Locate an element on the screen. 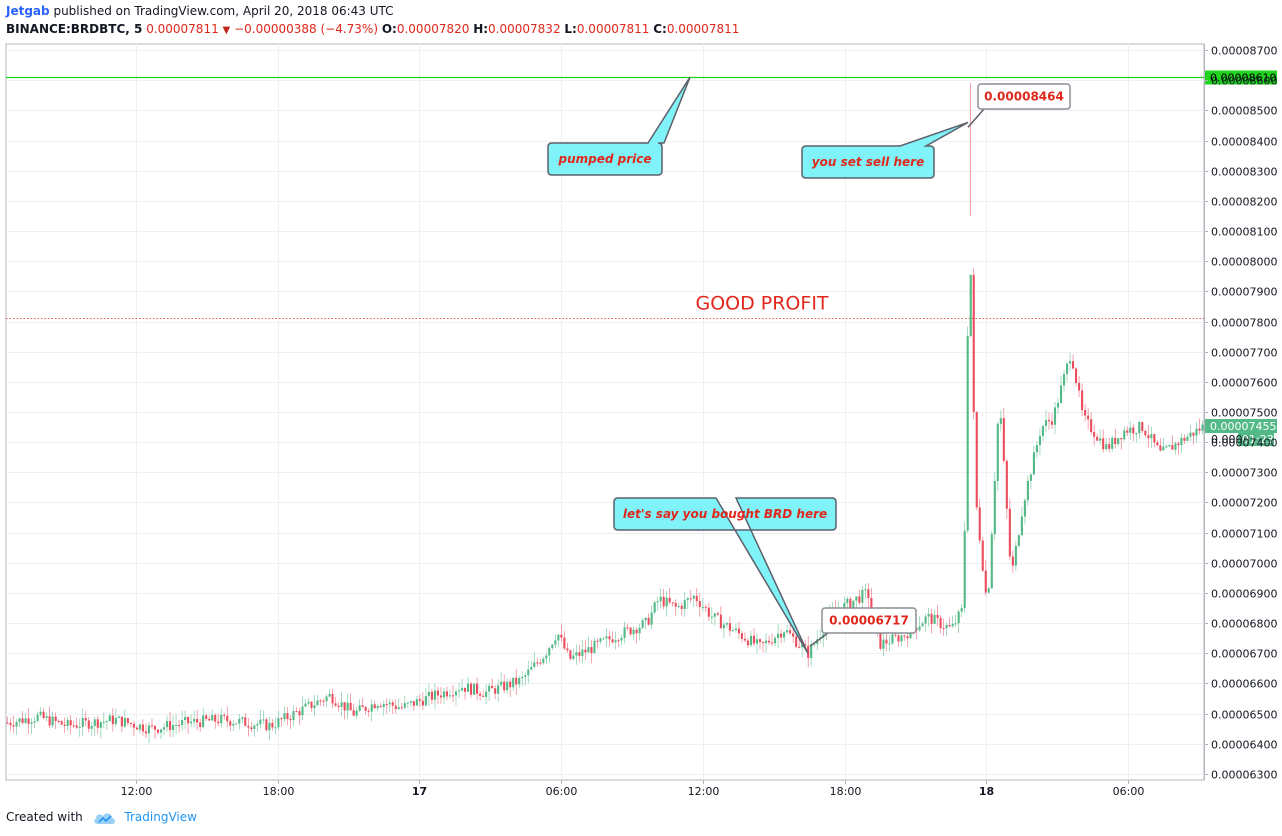 Image resolution: width=1282 pixels, height=836 pixels. x-tick-label: 06:00 is located at coordinates (562, 791).